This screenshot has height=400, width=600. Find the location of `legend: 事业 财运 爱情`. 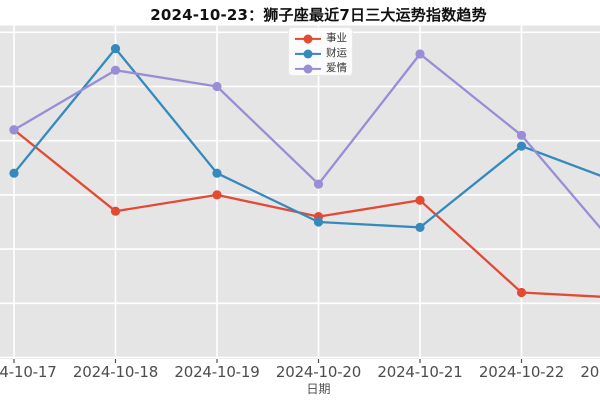

legend: 事业 财运 爱情 is located at coordinates (320, 51).